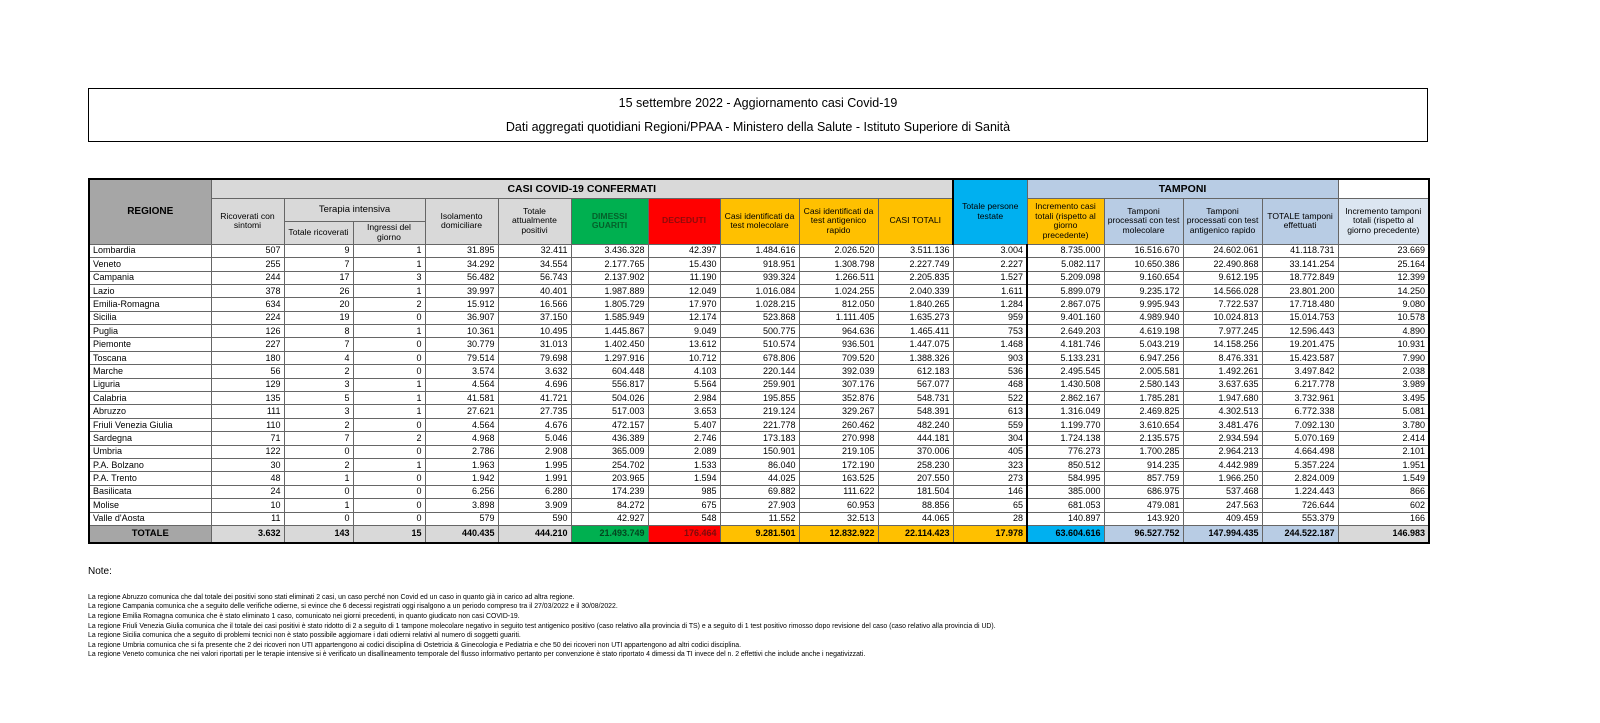  I want to click on data-cell: 180, so click(247, 358).